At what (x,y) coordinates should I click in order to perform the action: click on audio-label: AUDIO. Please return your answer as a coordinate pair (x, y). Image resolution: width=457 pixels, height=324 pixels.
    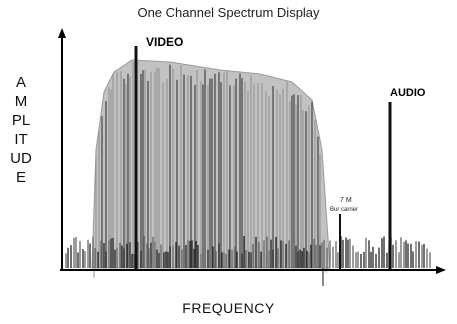
    Looking at the image, I should click on (408, 93).